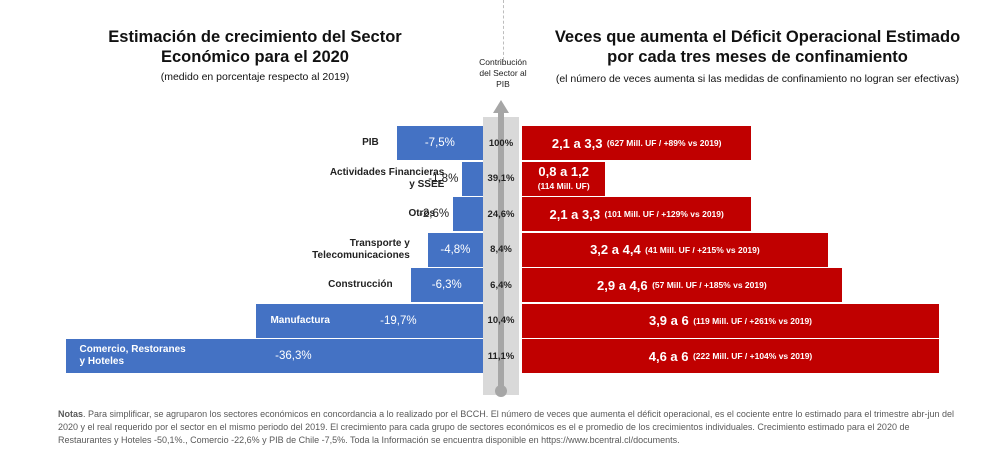  What do you see at coordinates (427, 184) in the screenshot?
I see `sector-label-line: y SSEE` at bounding box center [427, 184].